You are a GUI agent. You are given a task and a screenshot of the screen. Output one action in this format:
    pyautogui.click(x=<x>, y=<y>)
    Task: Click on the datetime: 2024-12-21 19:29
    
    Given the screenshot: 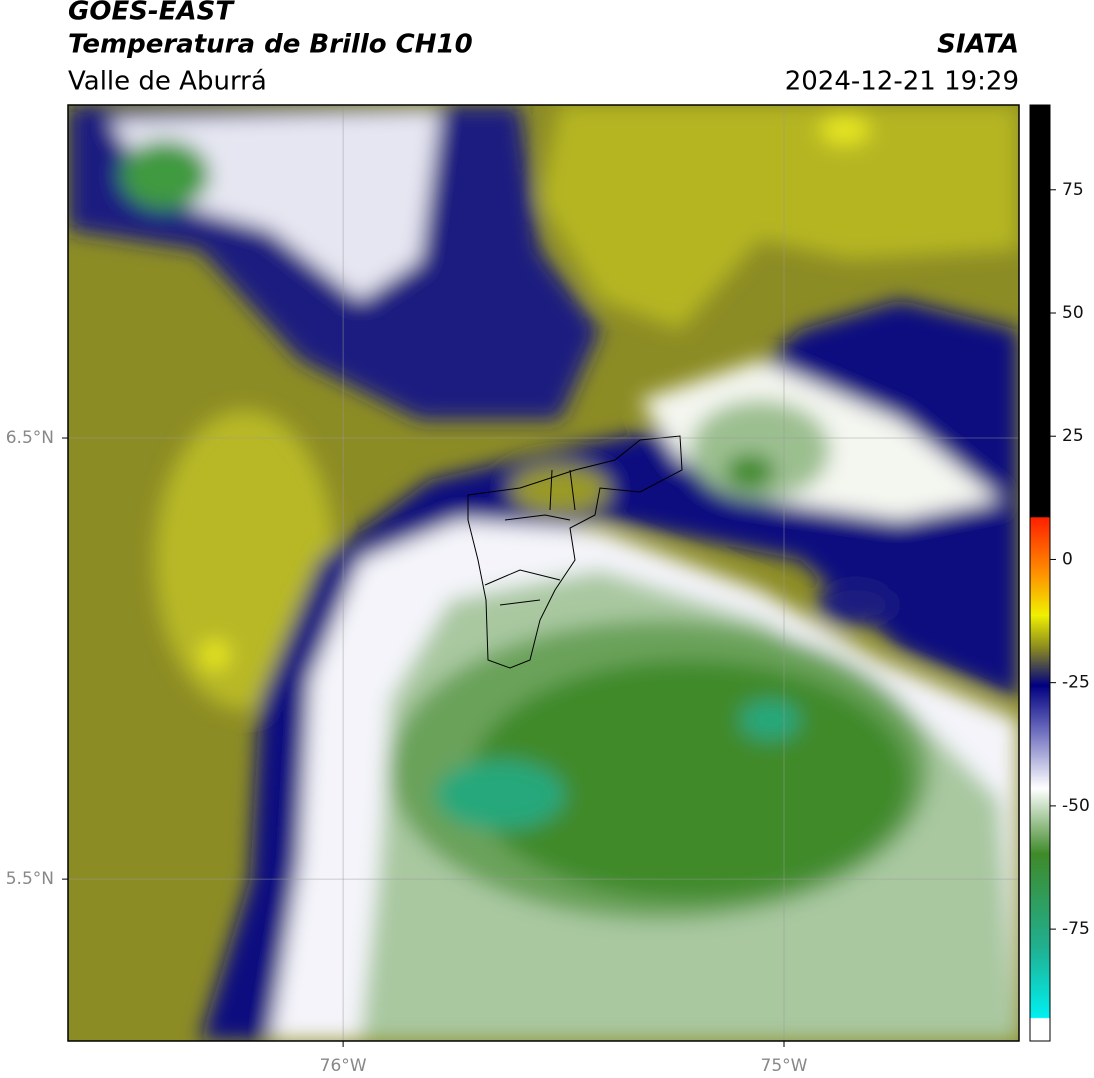 What is the action you would take?
    pyautogui.click(x=902, y=82)
    